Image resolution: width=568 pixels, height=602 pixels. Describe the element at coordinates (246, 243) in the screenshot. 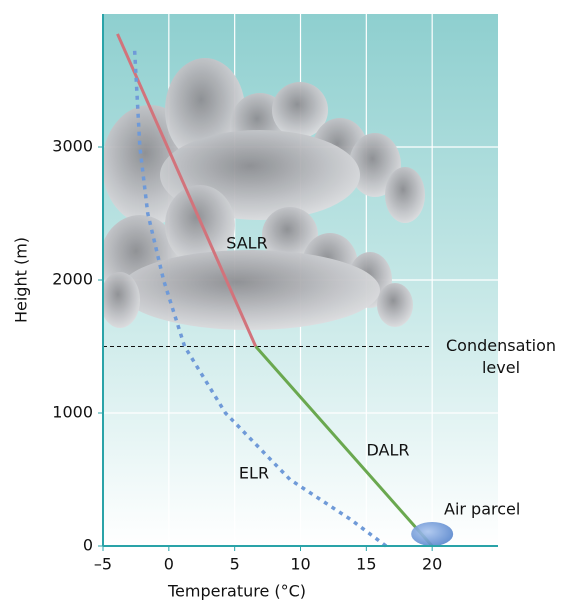

I see `series-label: SALR` at that location.